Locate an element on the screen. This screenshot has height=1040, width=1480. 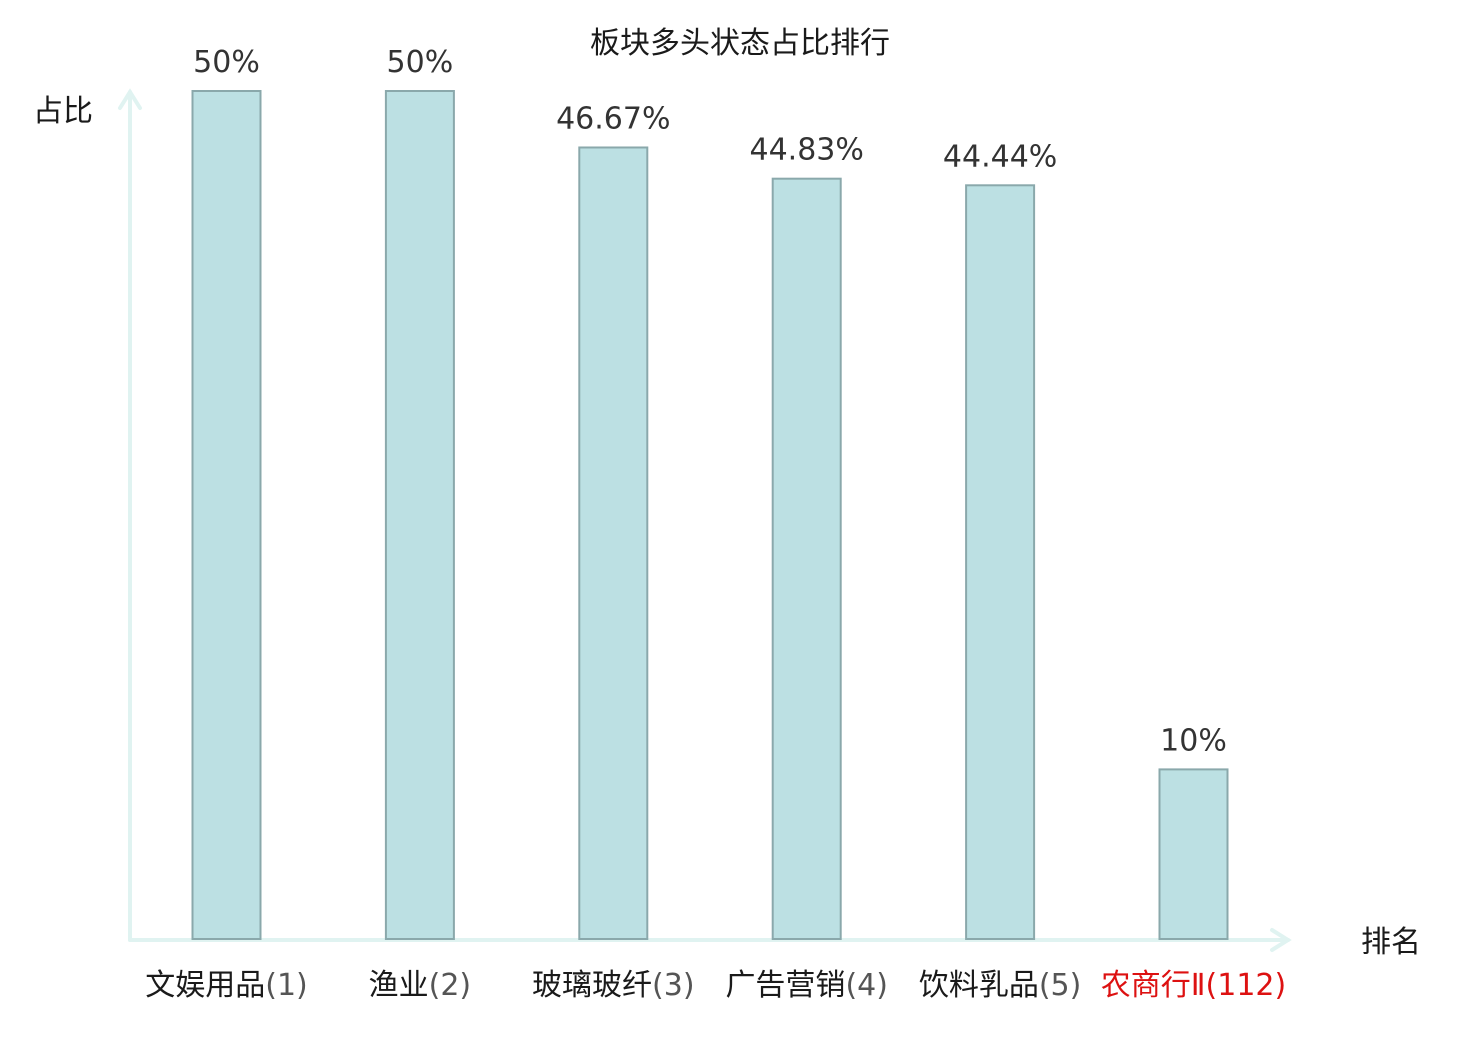
x-tick-label: 文娱用品(1) is located at coordinates (226, 985).